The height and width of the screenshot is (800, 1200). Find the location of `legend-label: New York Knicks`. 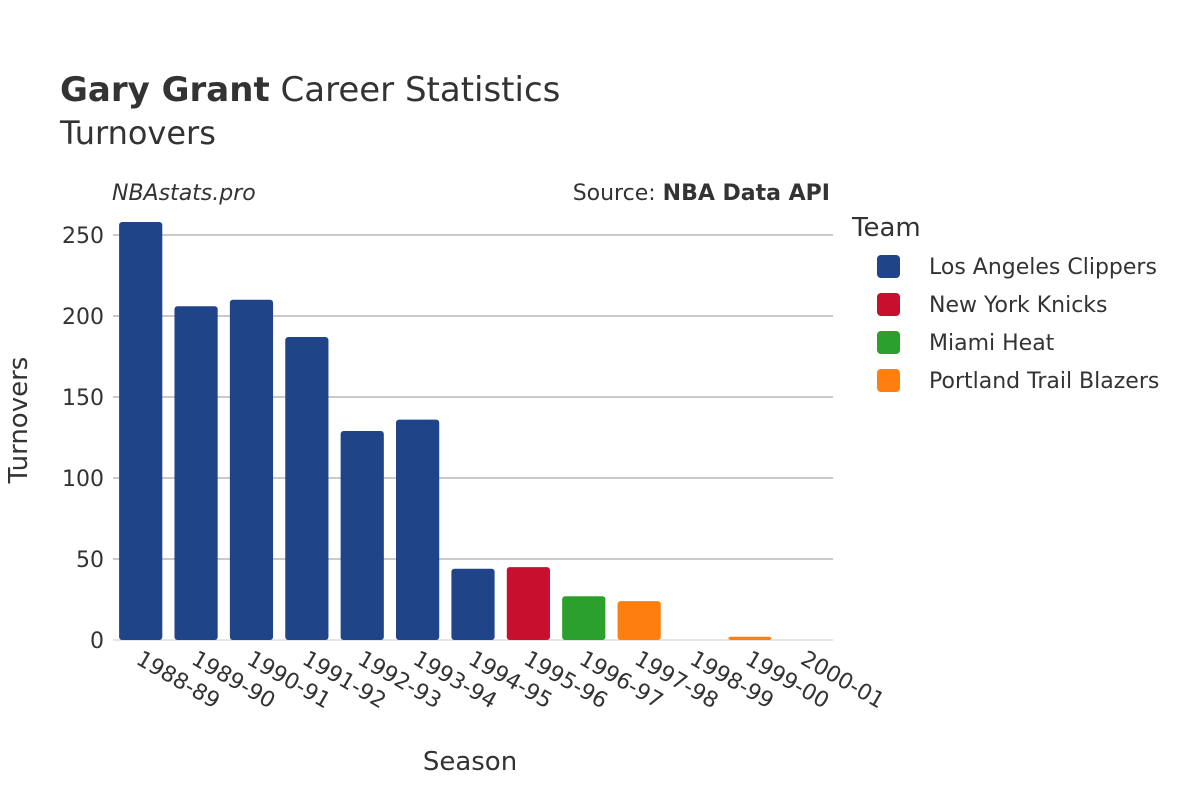

legend-label: New York Knicks is located at coordinates (1018, 305).